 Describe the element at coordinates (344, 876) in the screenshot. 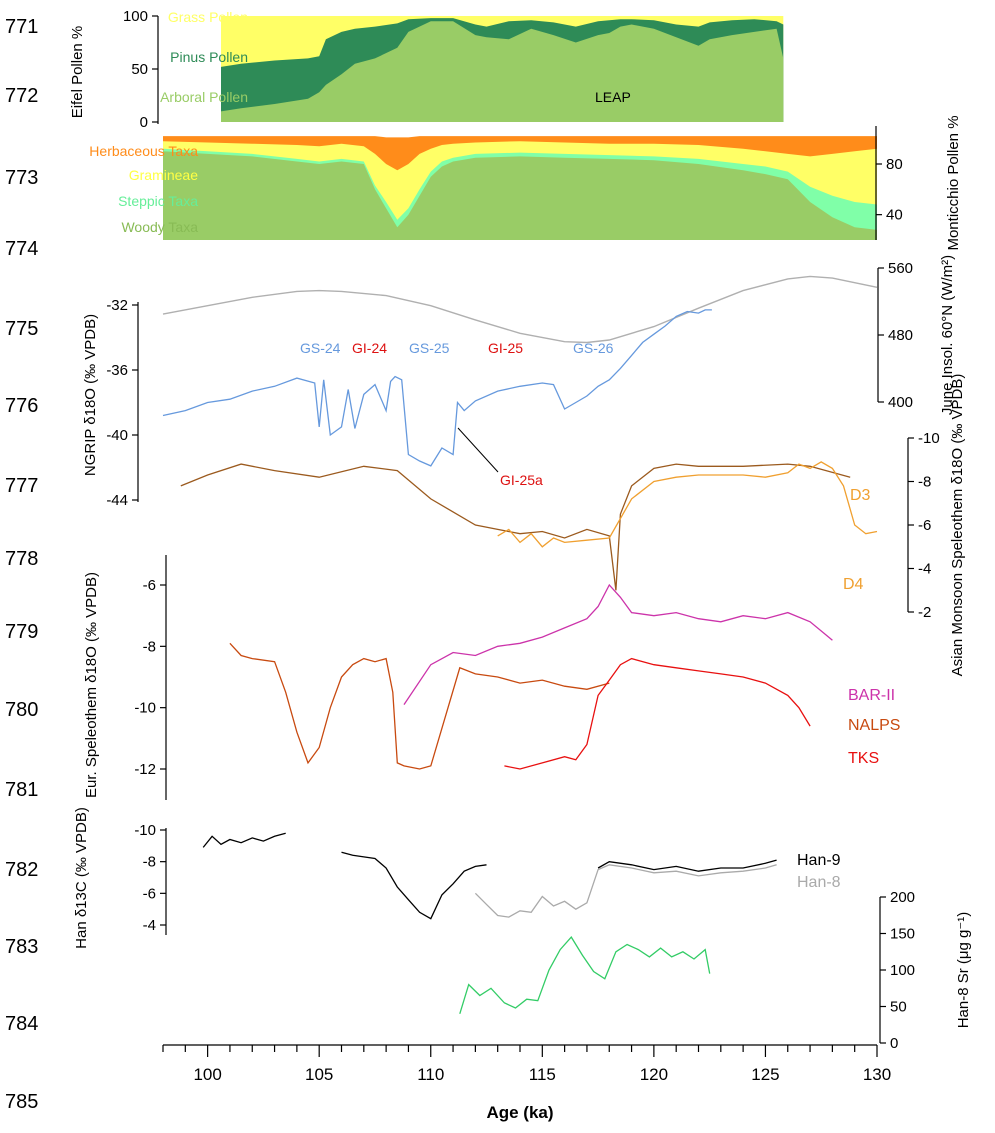

I see `han-9-line` at that location.